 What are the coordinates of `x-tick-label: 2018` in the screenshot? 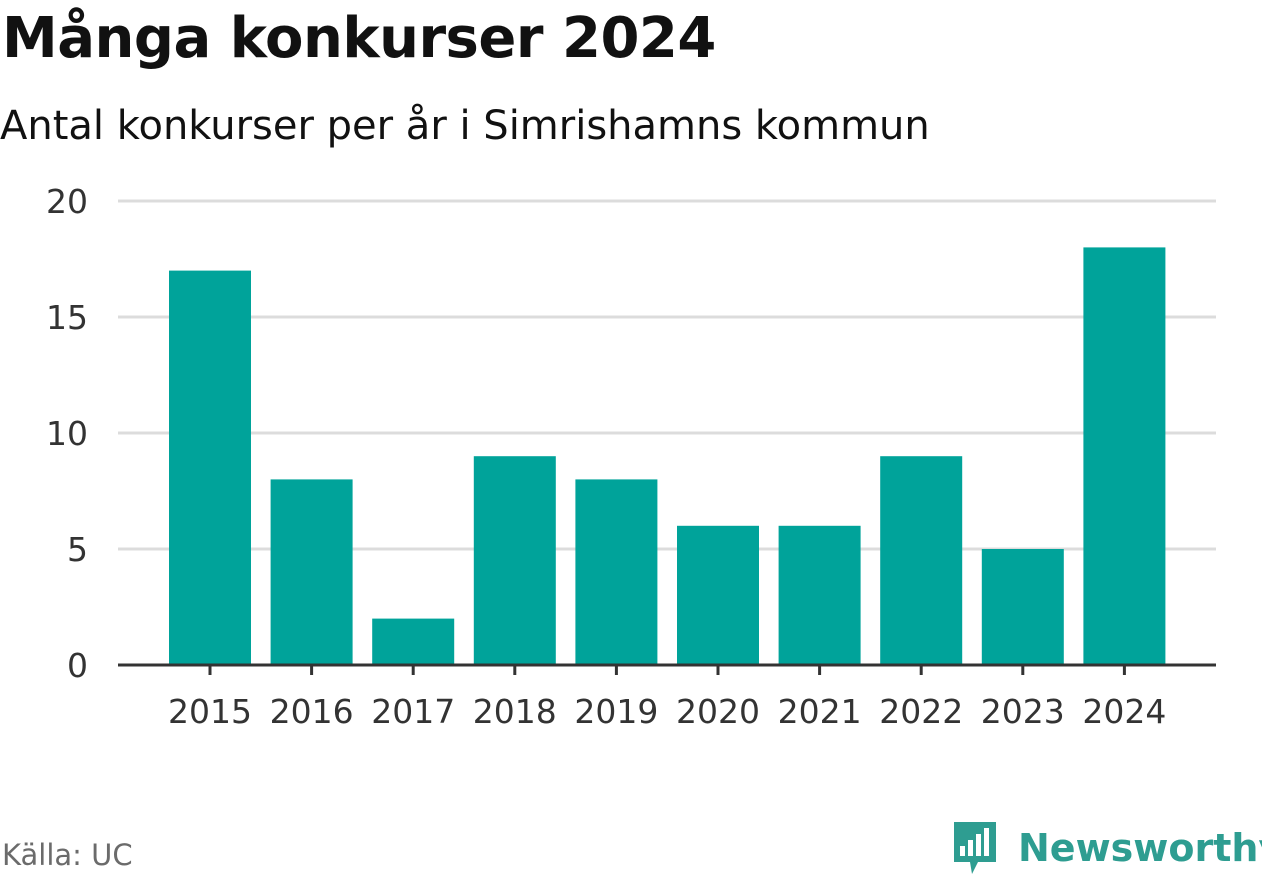 It's located at (515, 711).